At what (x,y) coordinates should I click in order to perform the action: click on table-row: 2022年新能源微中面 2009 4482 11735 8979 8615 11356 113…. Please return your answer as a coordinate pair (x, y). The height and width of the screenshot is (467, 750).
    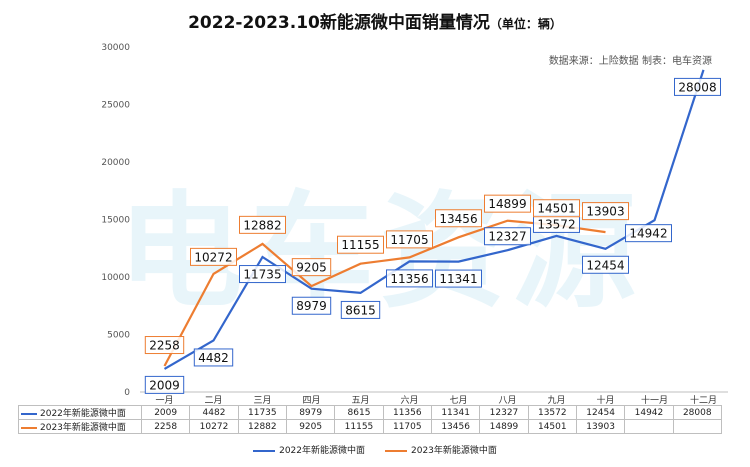
    Looking at the image, I should click on (370, 412).